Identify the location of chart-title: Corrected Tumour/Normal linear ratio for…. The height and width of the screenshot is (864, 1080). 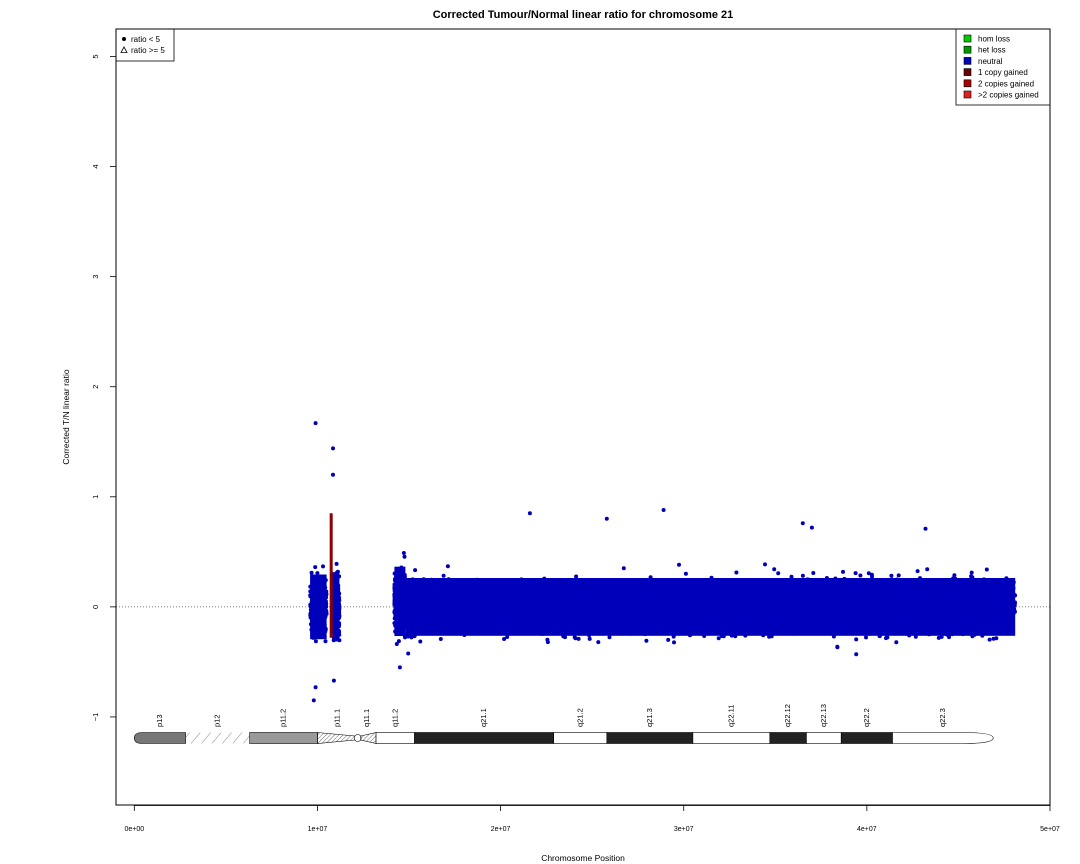
(583, 15).